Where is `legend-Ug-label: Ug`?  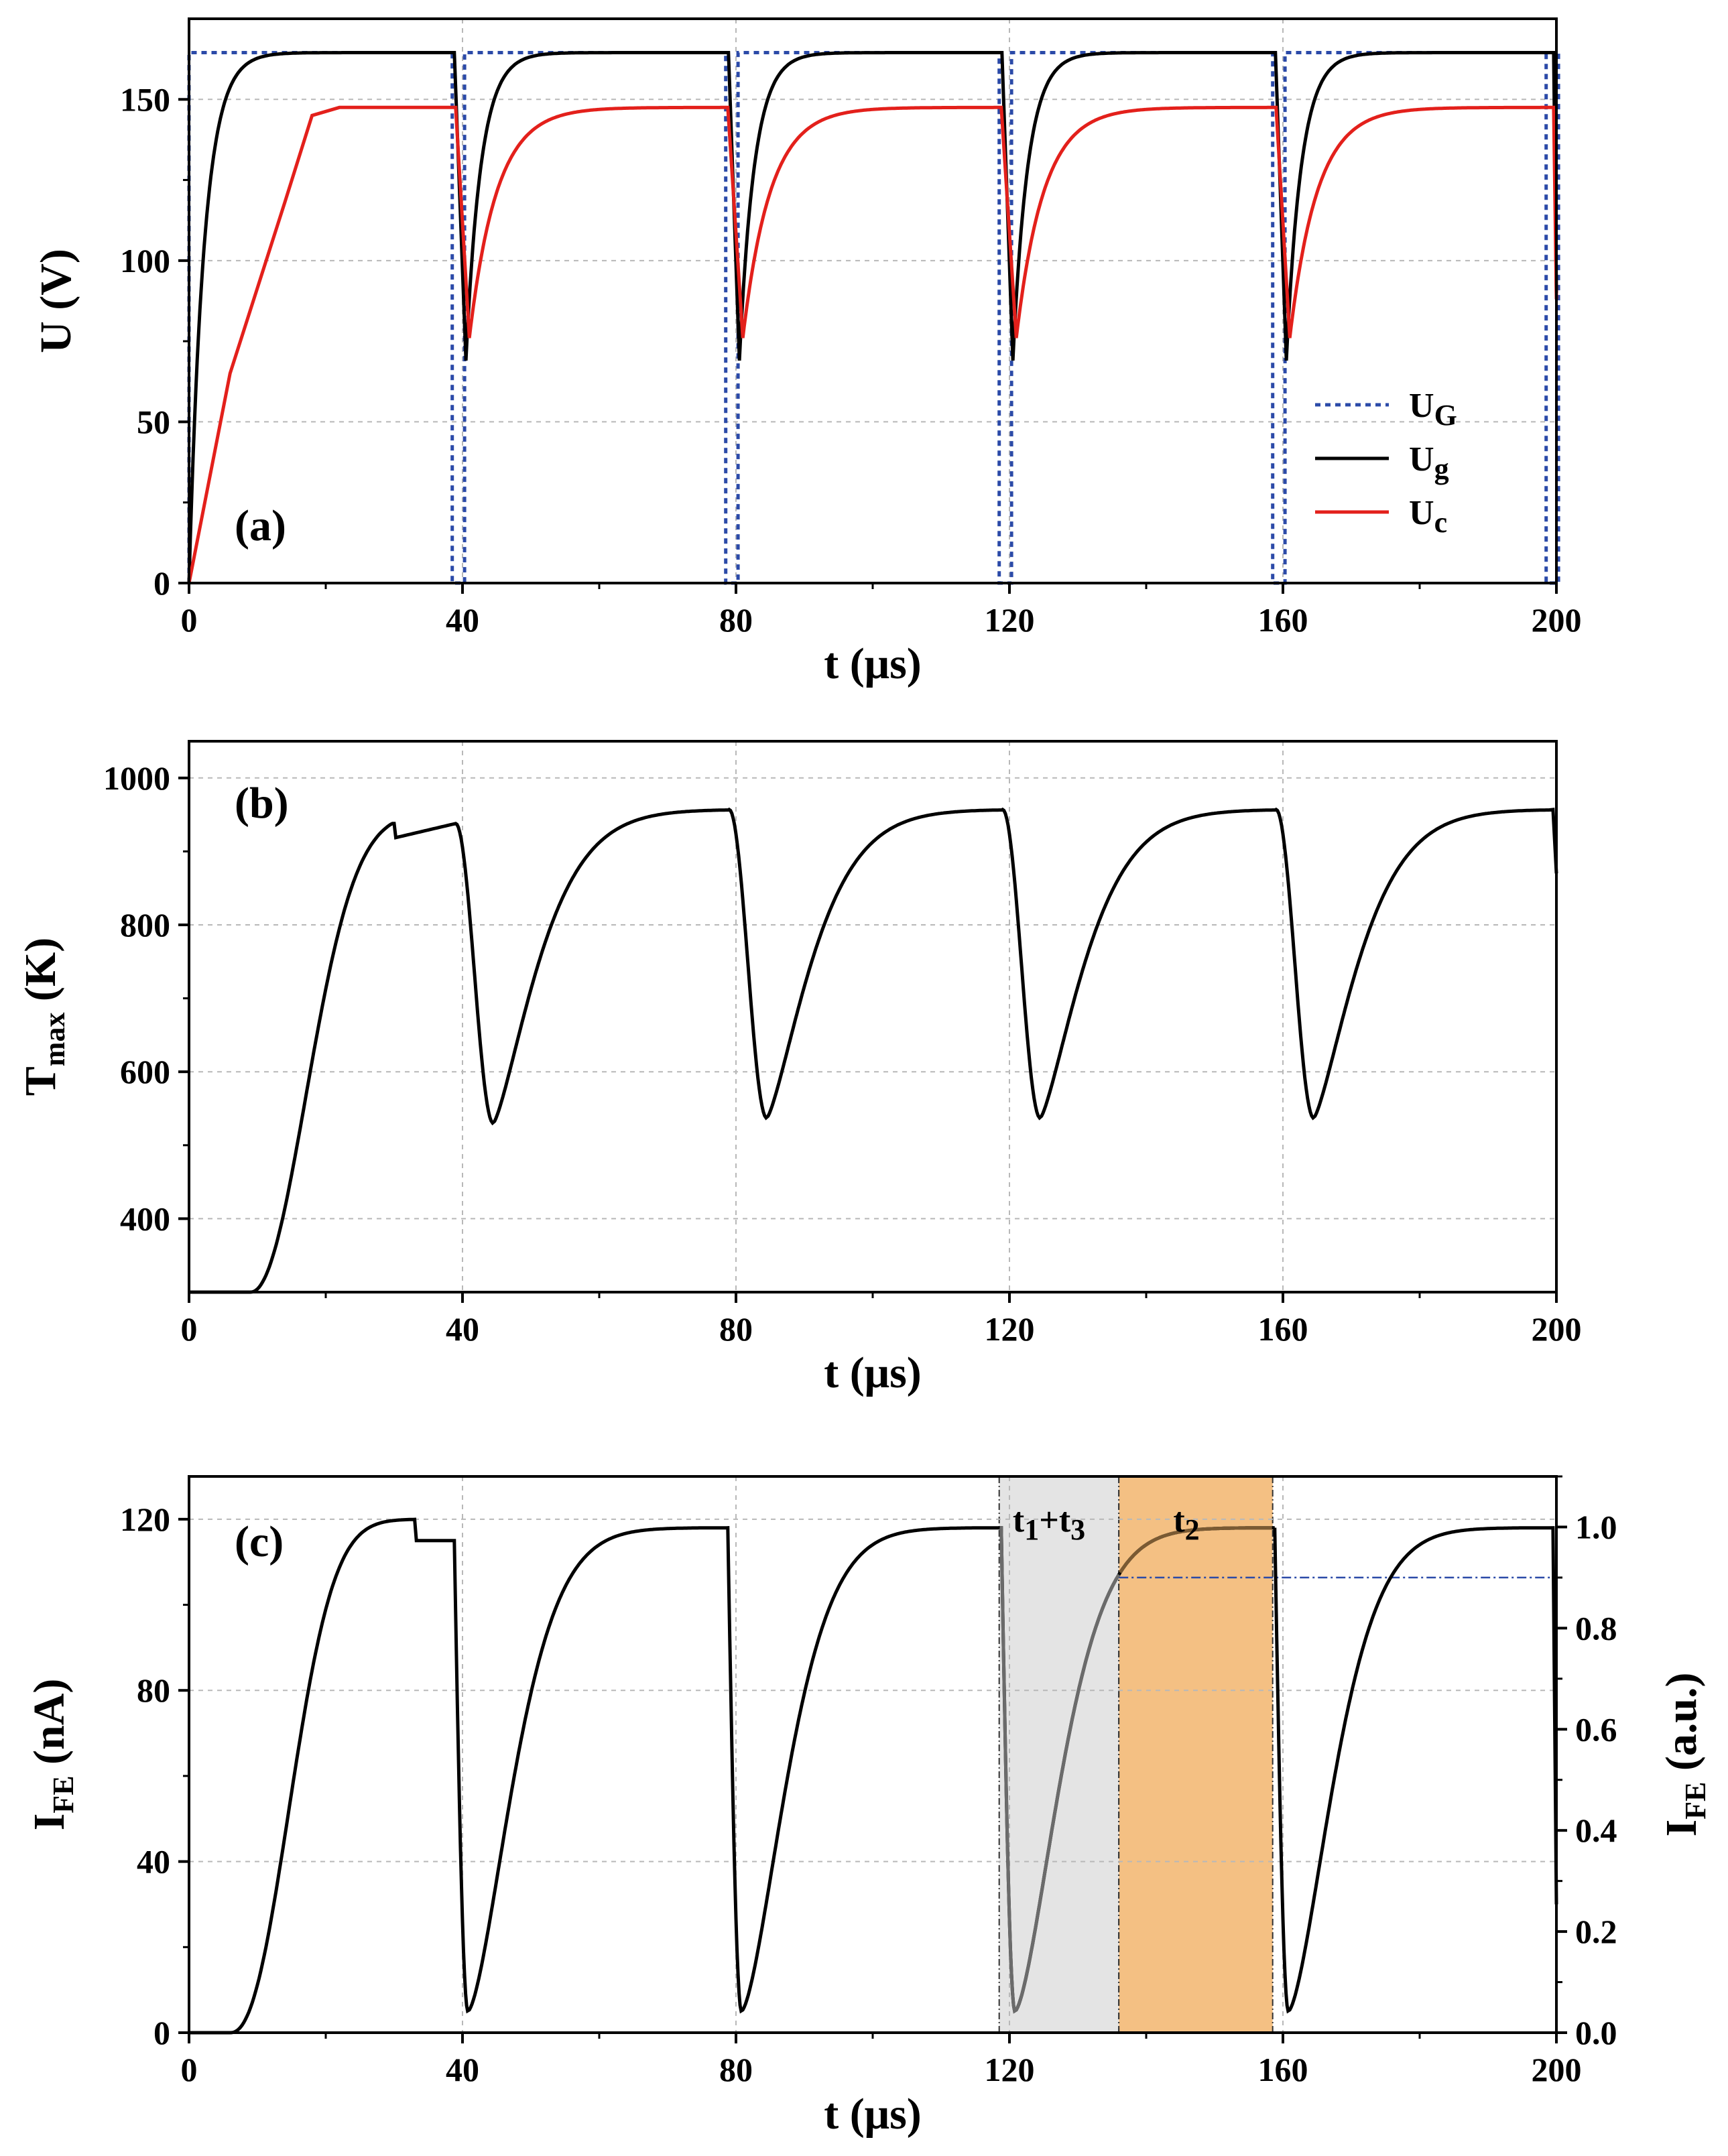
legend-Ug-label: Ug is located at coordinates (1429, 463).